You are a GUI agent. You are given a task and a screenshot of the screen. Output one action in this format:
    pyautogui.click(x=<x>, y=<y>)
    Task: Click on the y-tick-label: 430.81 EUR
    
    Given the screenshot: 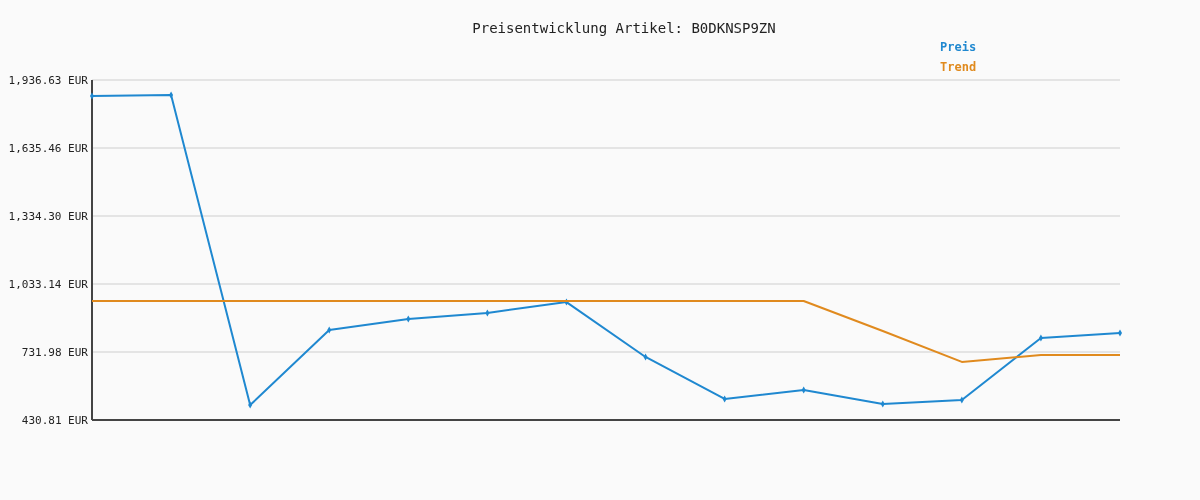 What is the action you would take?
    pyautogui.click(x=55, y=420)
    